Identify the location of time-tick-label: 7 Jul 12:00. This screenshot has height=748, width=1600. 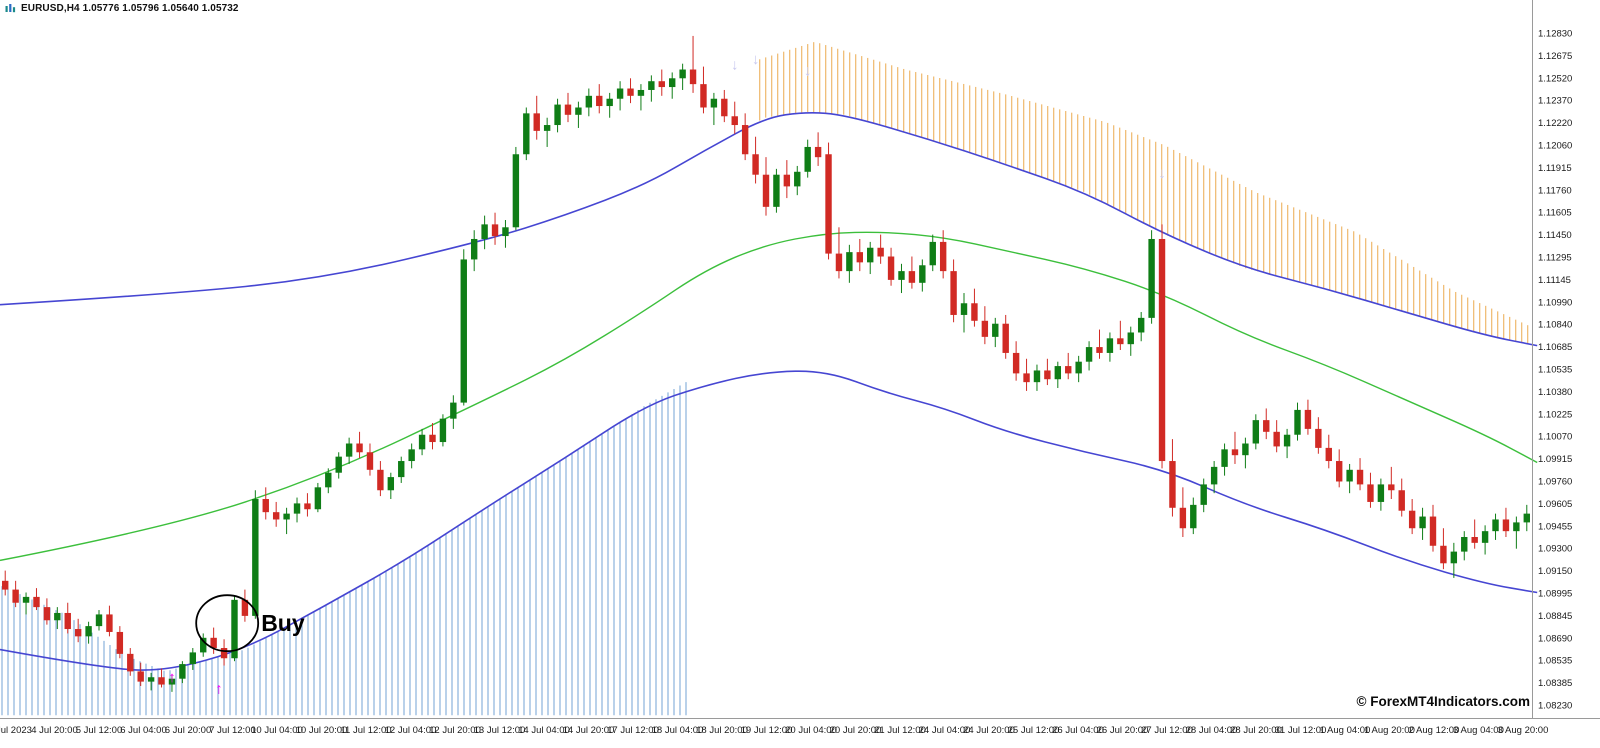
(232, 730).